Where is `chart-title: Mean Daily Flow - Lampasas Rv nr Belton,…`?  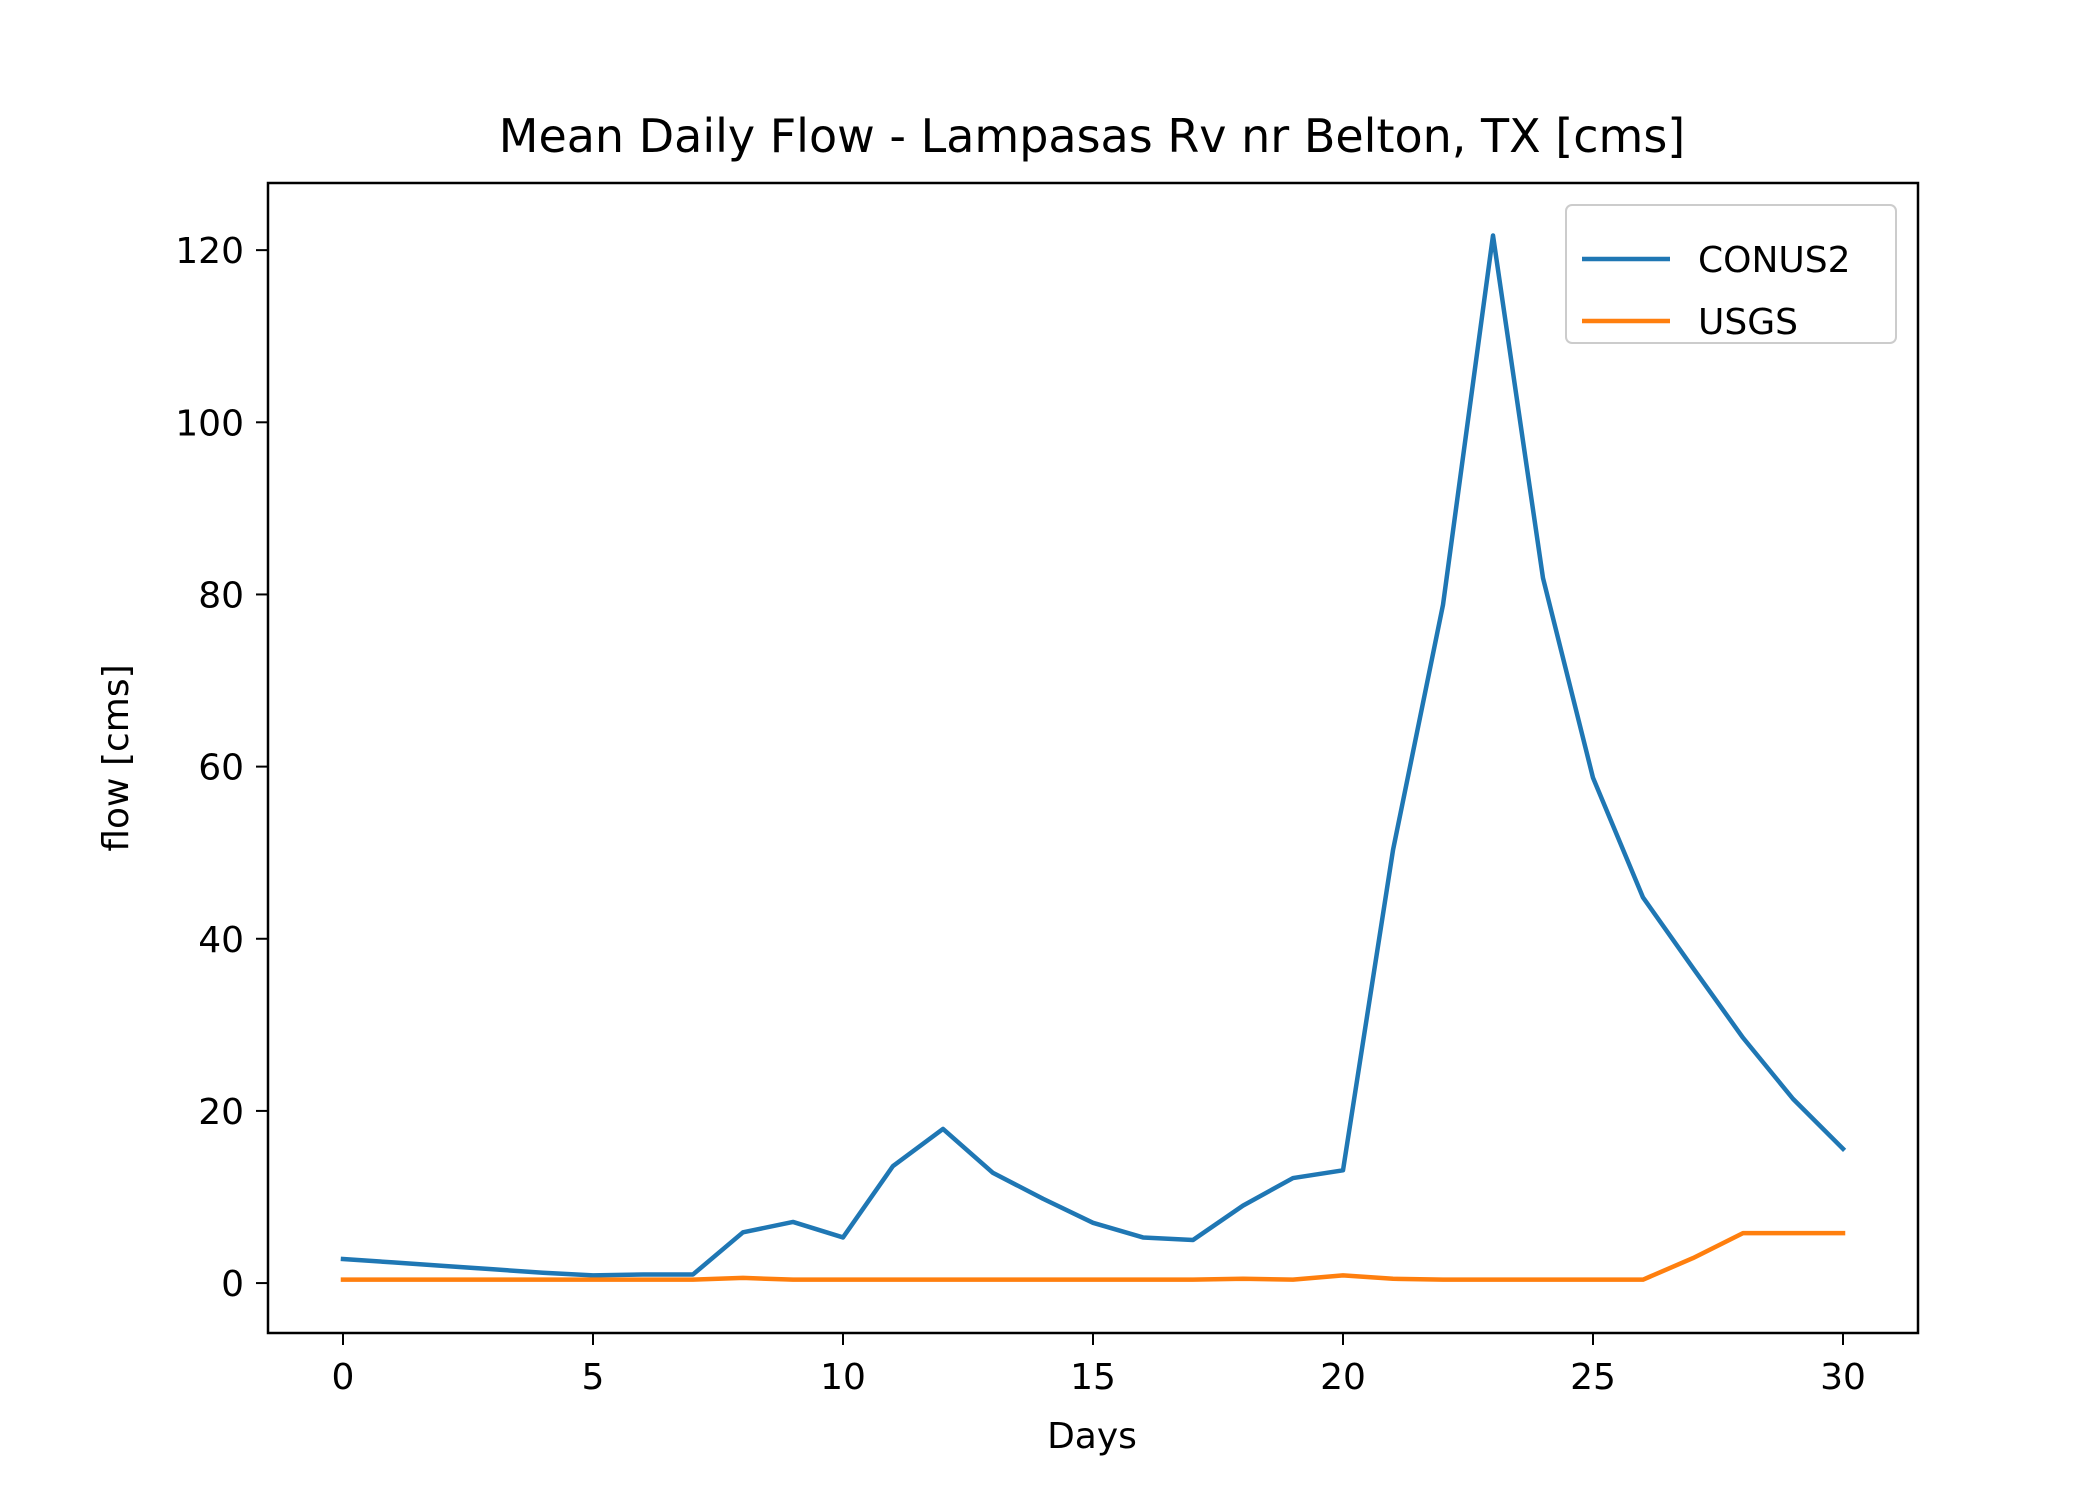 chart-title: Mean Daily Flow - Lampasas Rv nr Belton,… is located at coordinates (1092, 136).